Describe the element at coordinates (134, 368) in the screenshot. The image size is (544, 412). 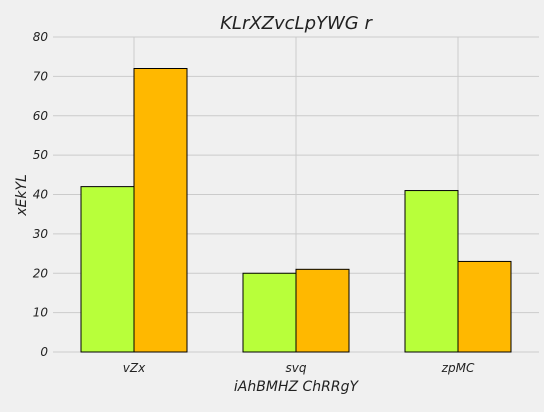
I see `x-tick-label: vZx` at that location.